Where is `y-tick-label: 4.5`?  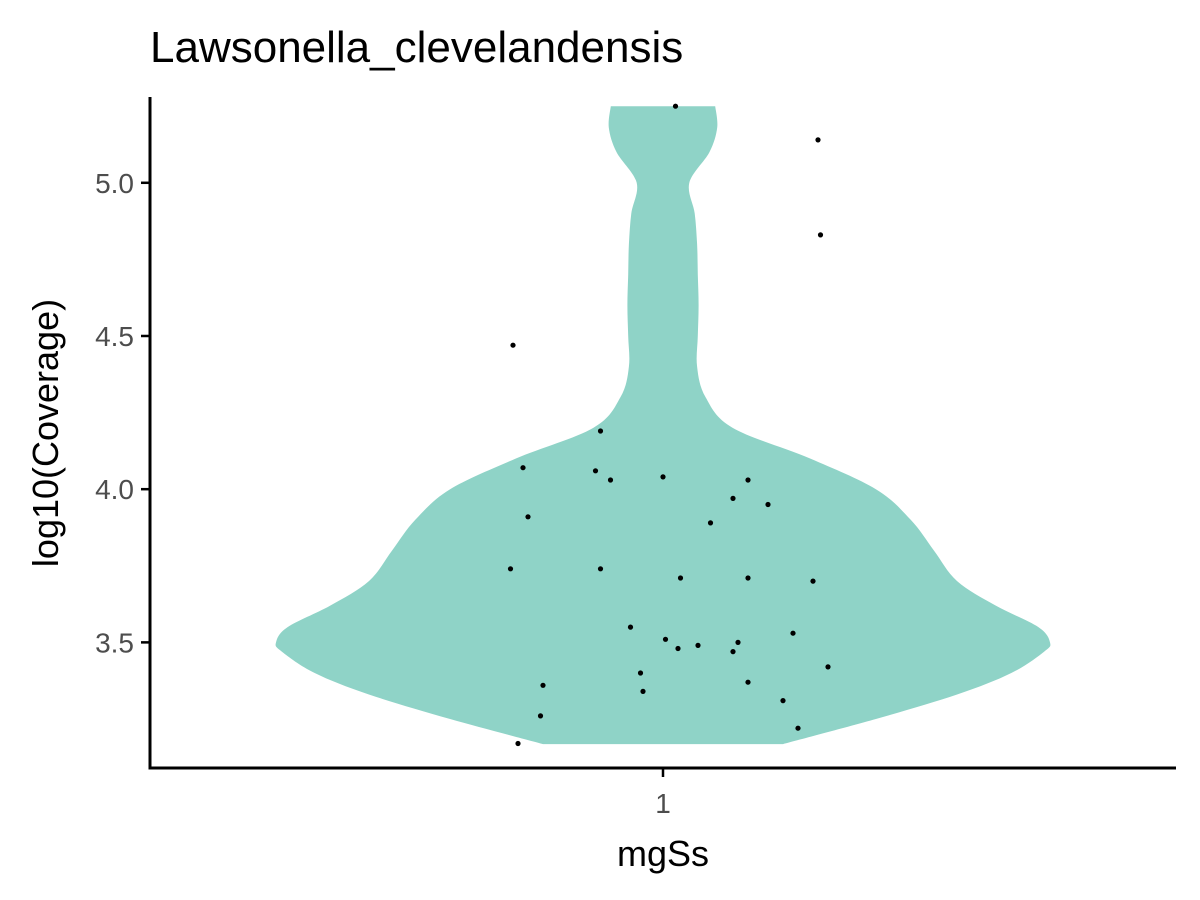
y-tick-label: 4.5 is located at coordinates (114, 336).